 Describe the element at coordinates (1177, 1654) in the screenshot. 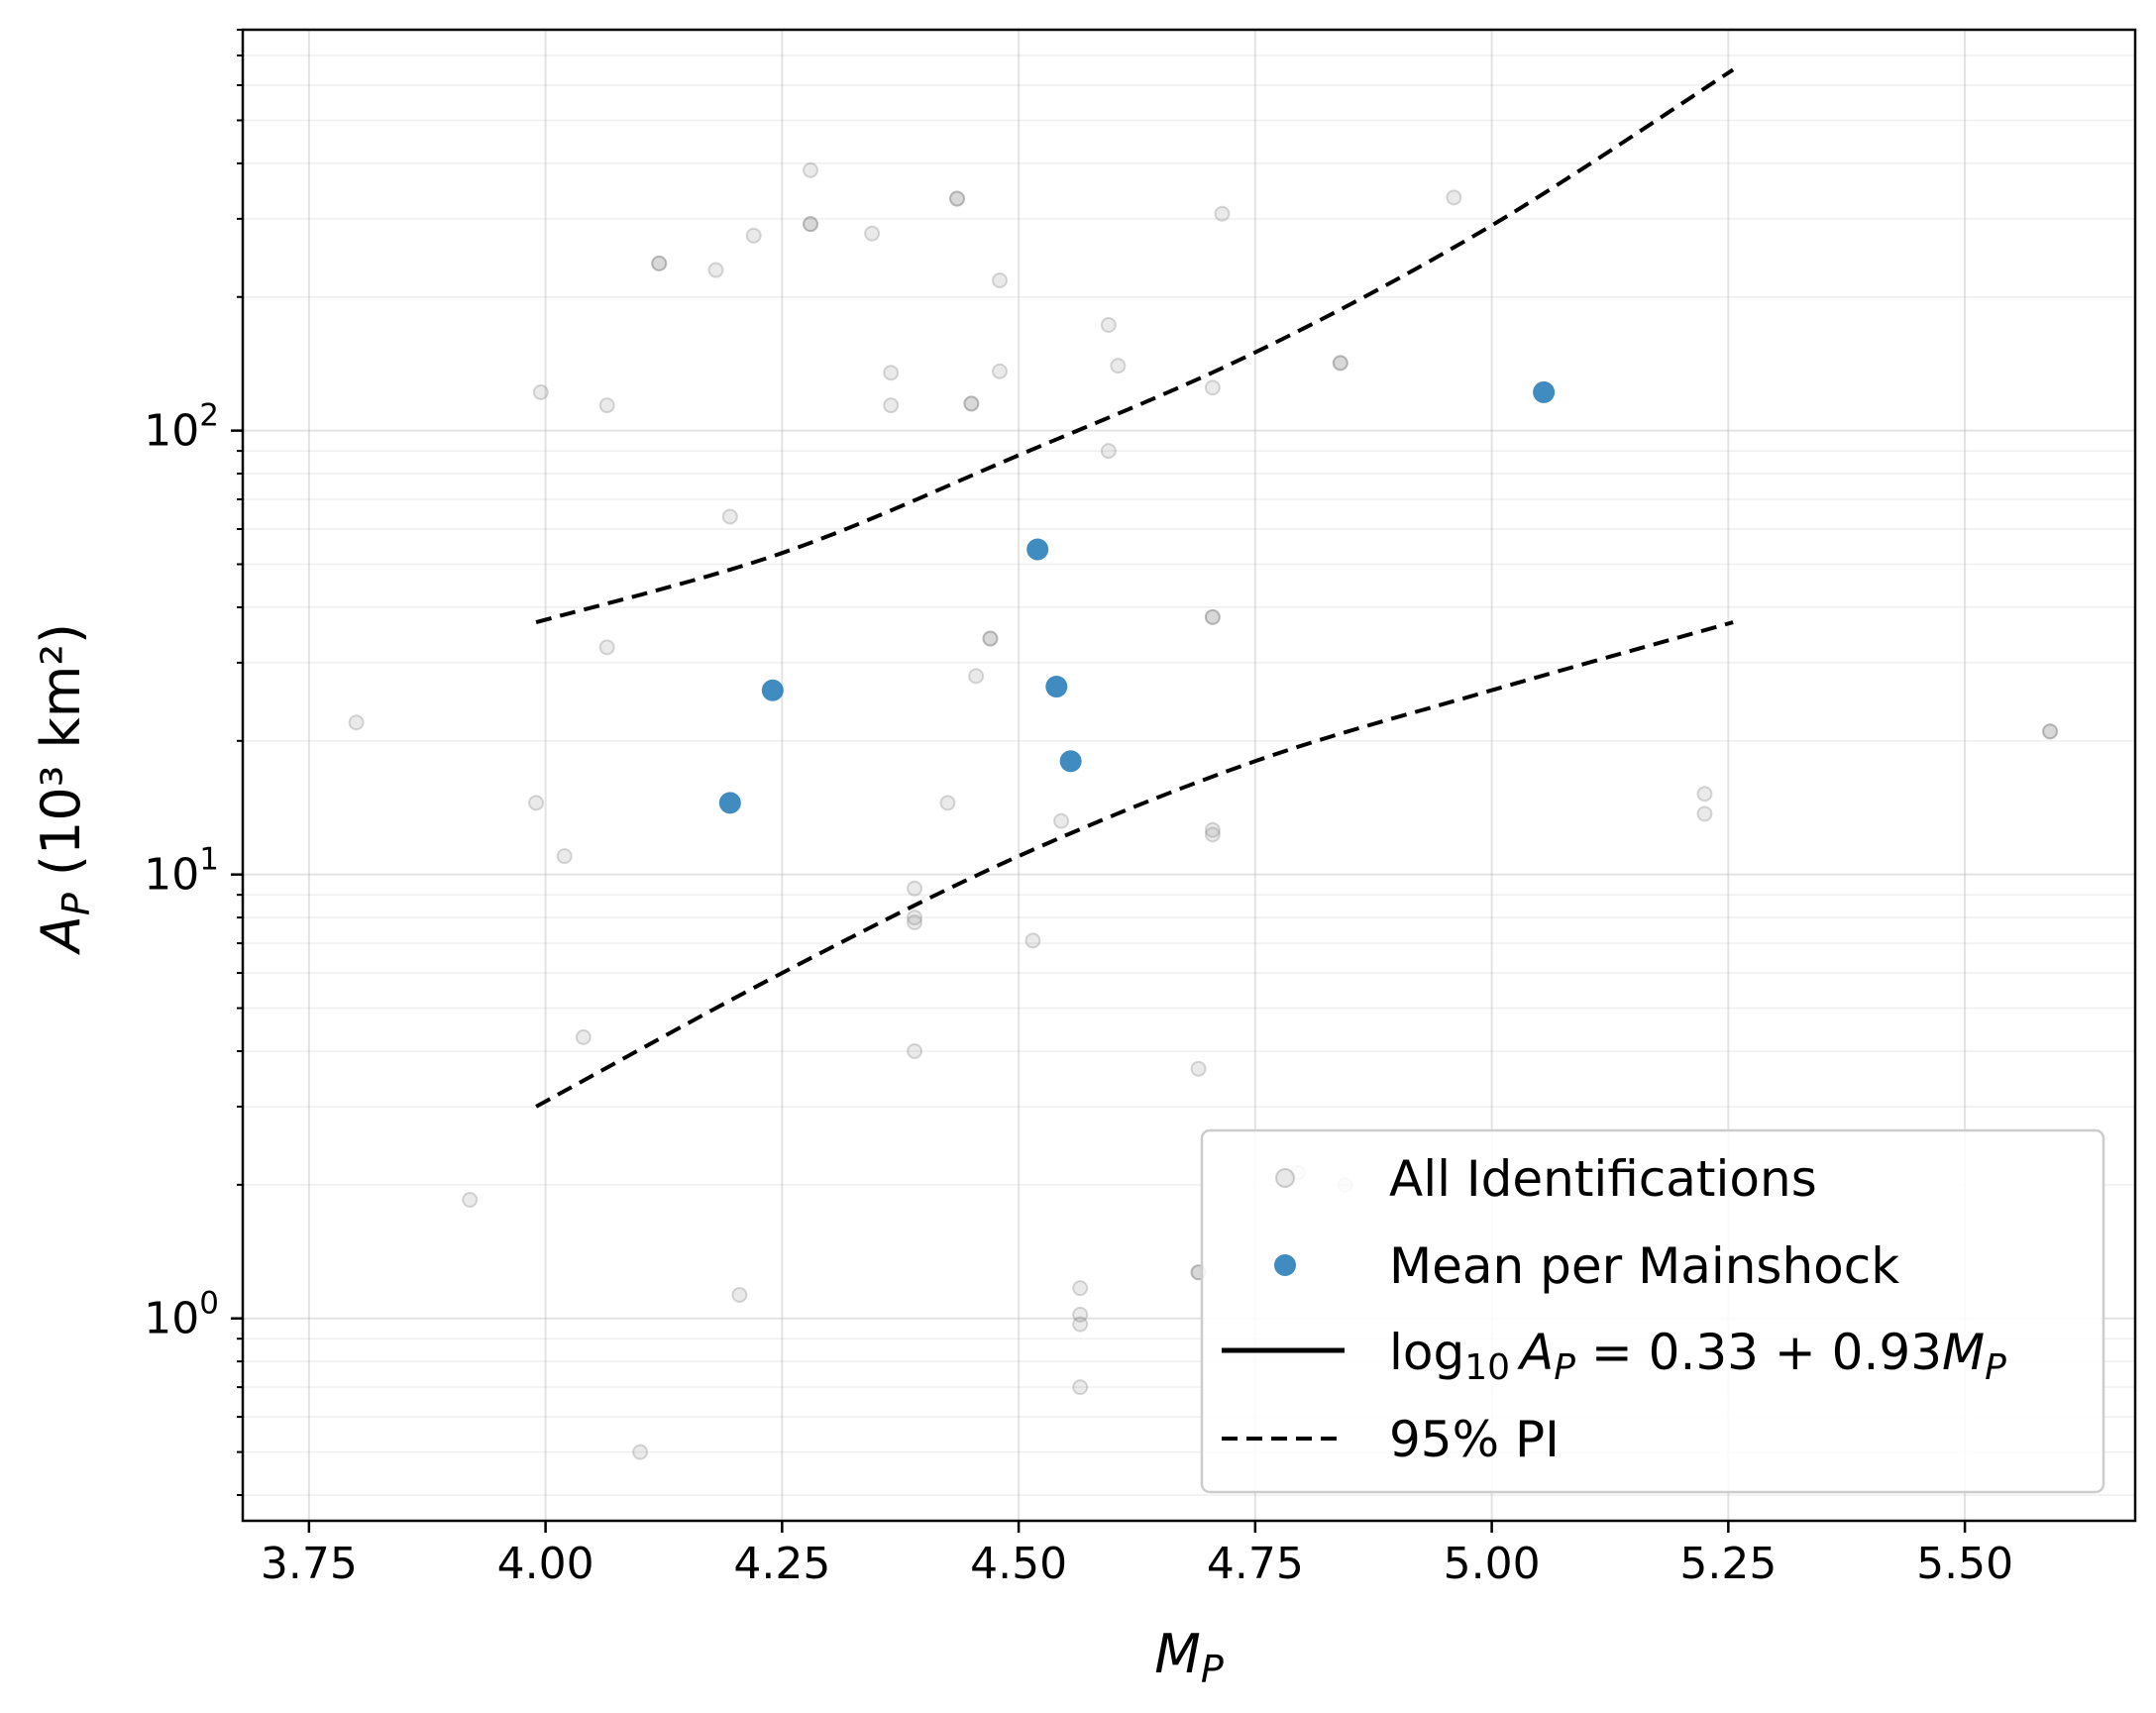

I see `x-axis-label-base: M` at that location.